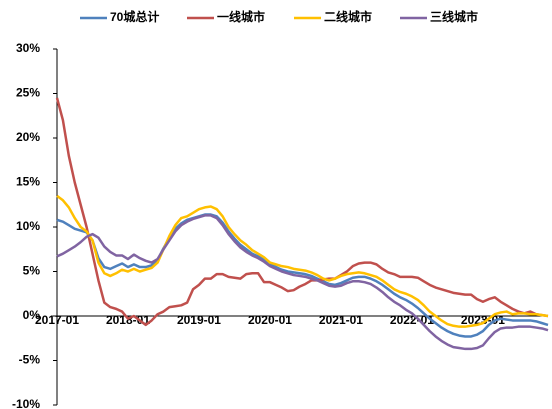 This screenshot has height=409, width=552. I want to click on y-tick-label: 25%, so click(28, 93).